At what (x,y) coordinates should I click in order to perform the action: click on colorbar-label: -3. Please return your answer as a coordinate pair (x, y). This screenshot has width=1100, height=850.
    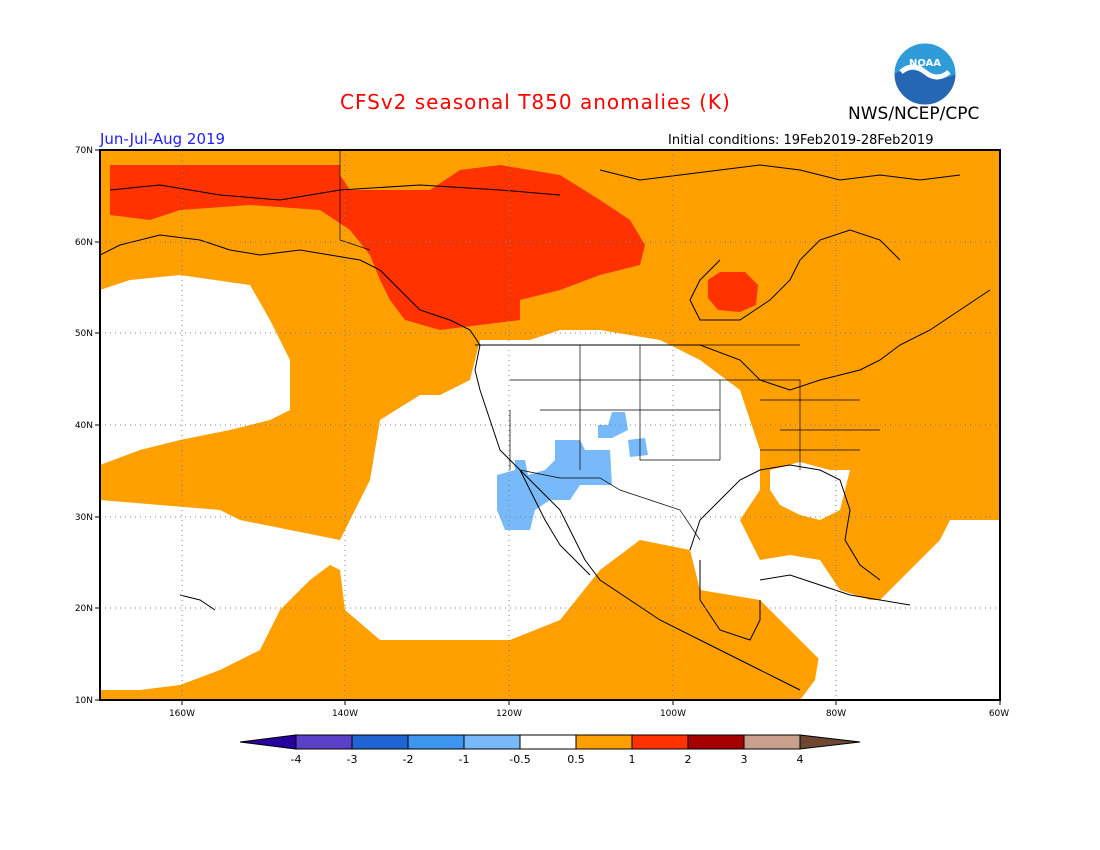
    Looking at the image, I should click on (352, 759).